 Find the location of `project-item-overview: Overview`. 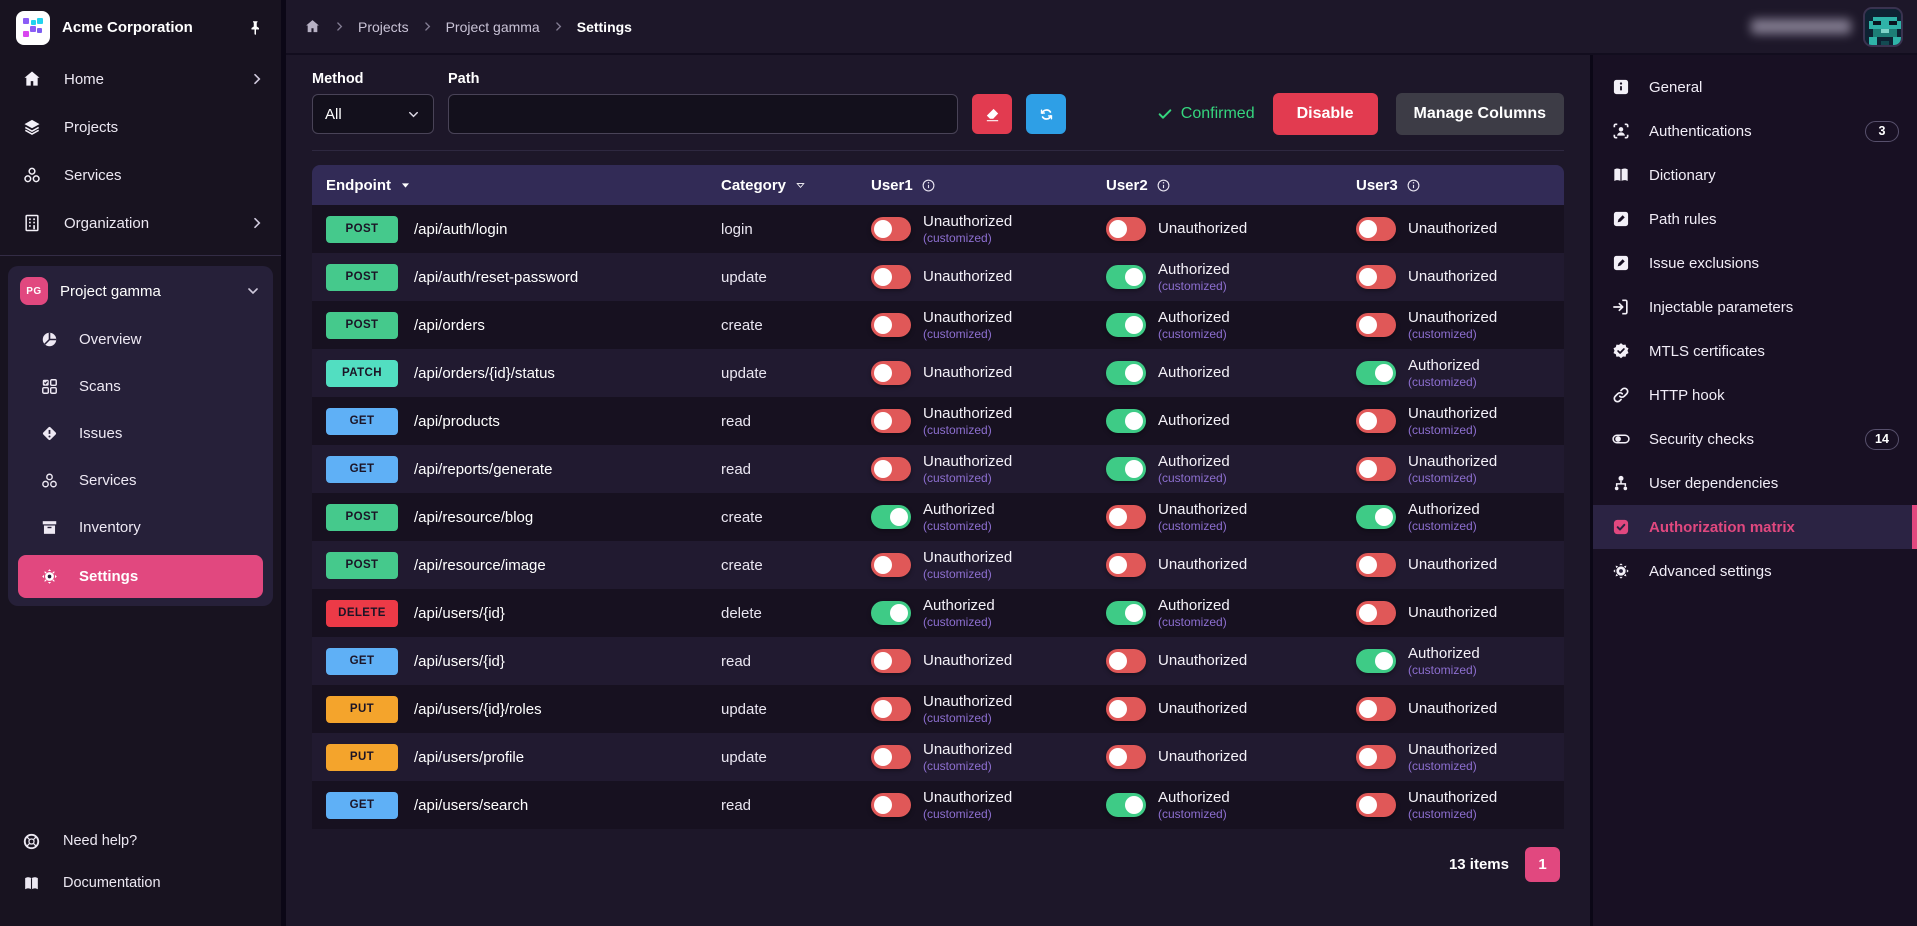

project-item-overview: Overview is located at coordinates (140, 339).